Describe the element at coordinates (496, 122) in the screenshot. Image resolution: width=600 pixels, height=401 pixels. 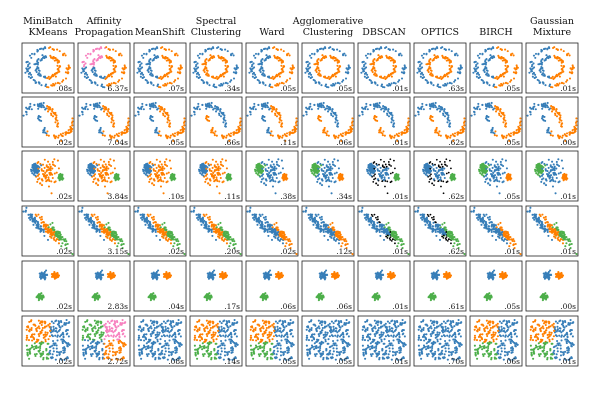
I see `panel-noisy_moons-8: .05s` at that location.